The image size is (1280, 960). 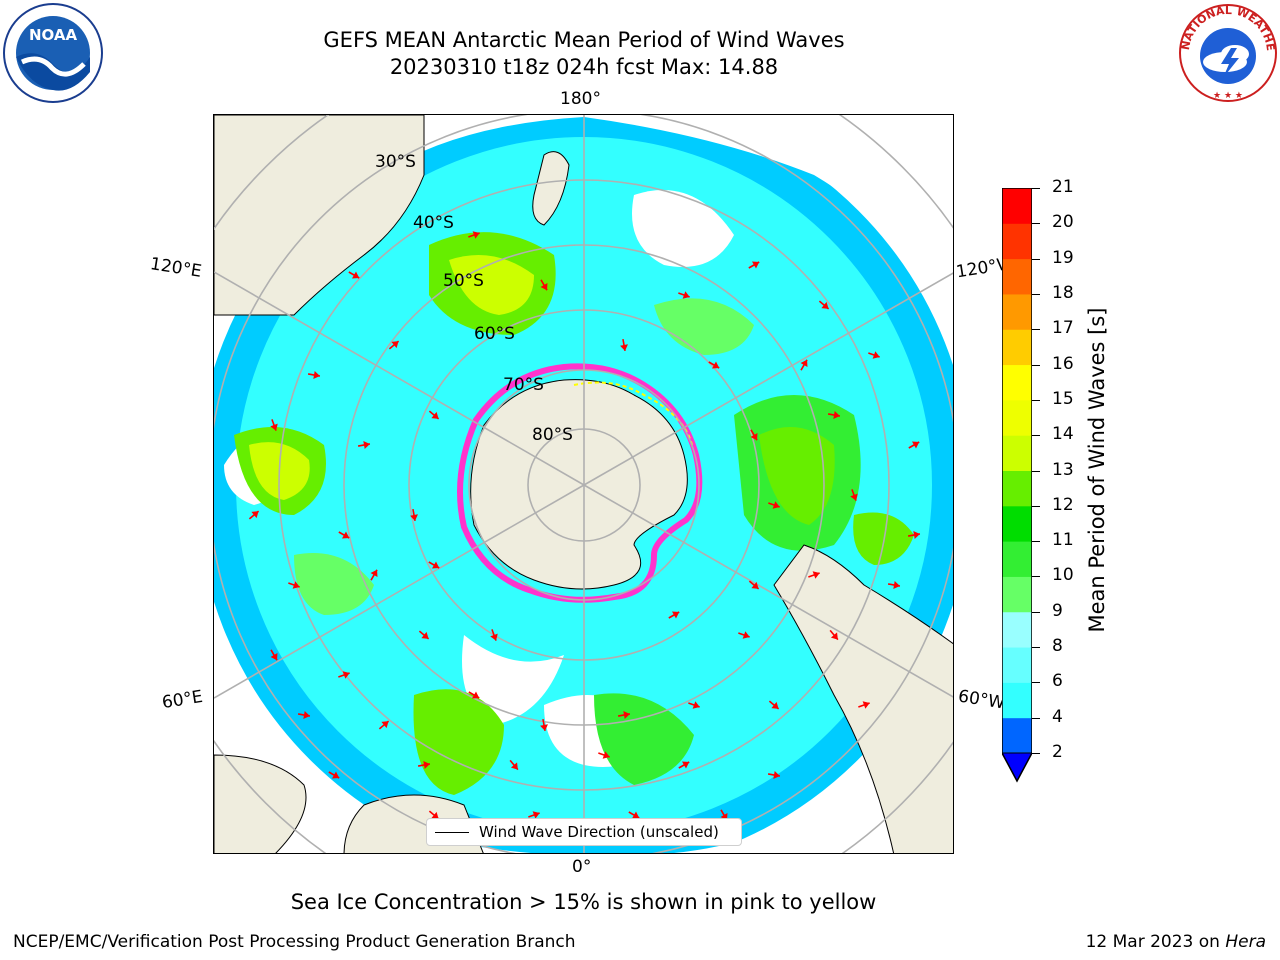 I want to click on colorbar-outline, so click(x=1017, y=485).